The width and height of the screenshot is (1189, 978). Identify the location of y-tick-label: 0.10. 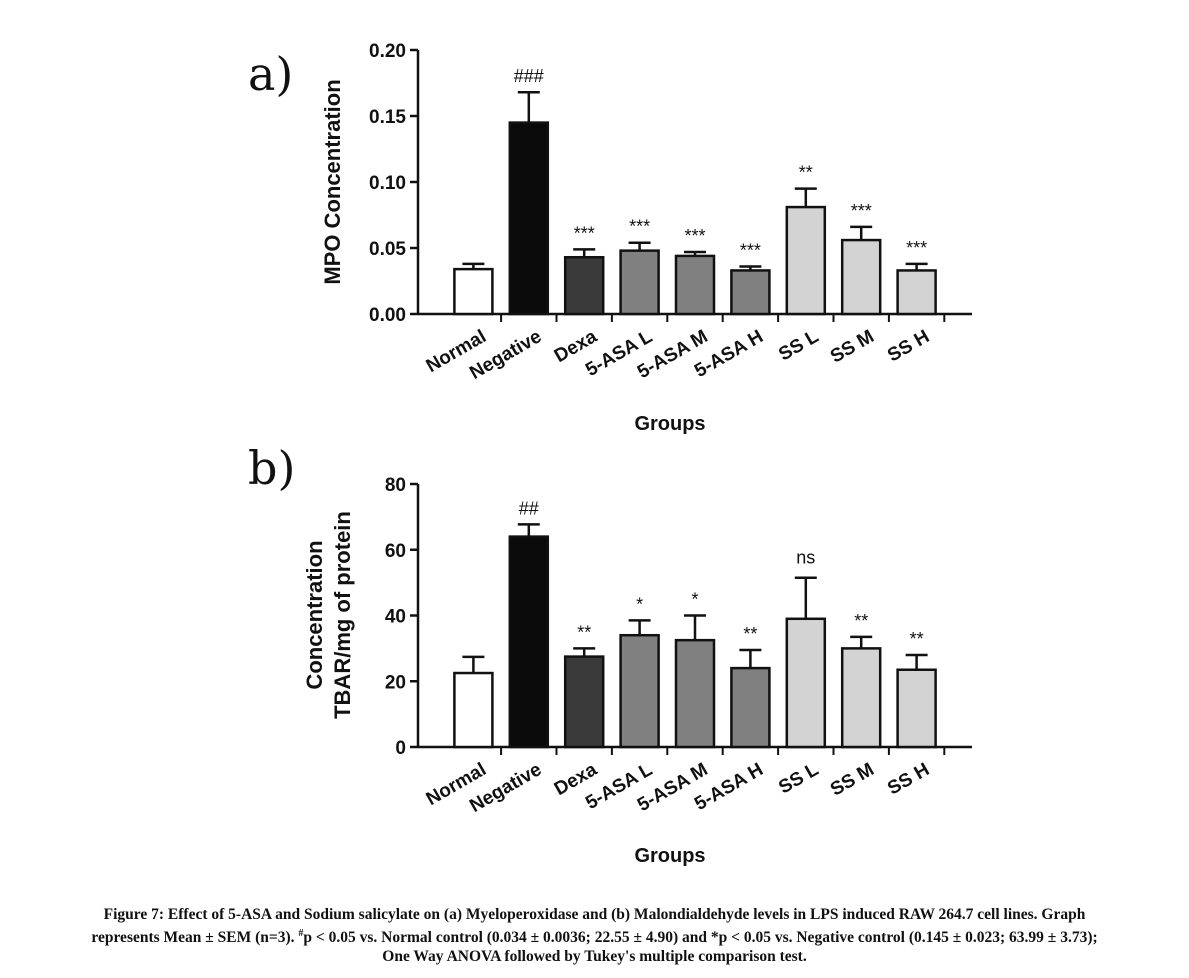
(387, 183).